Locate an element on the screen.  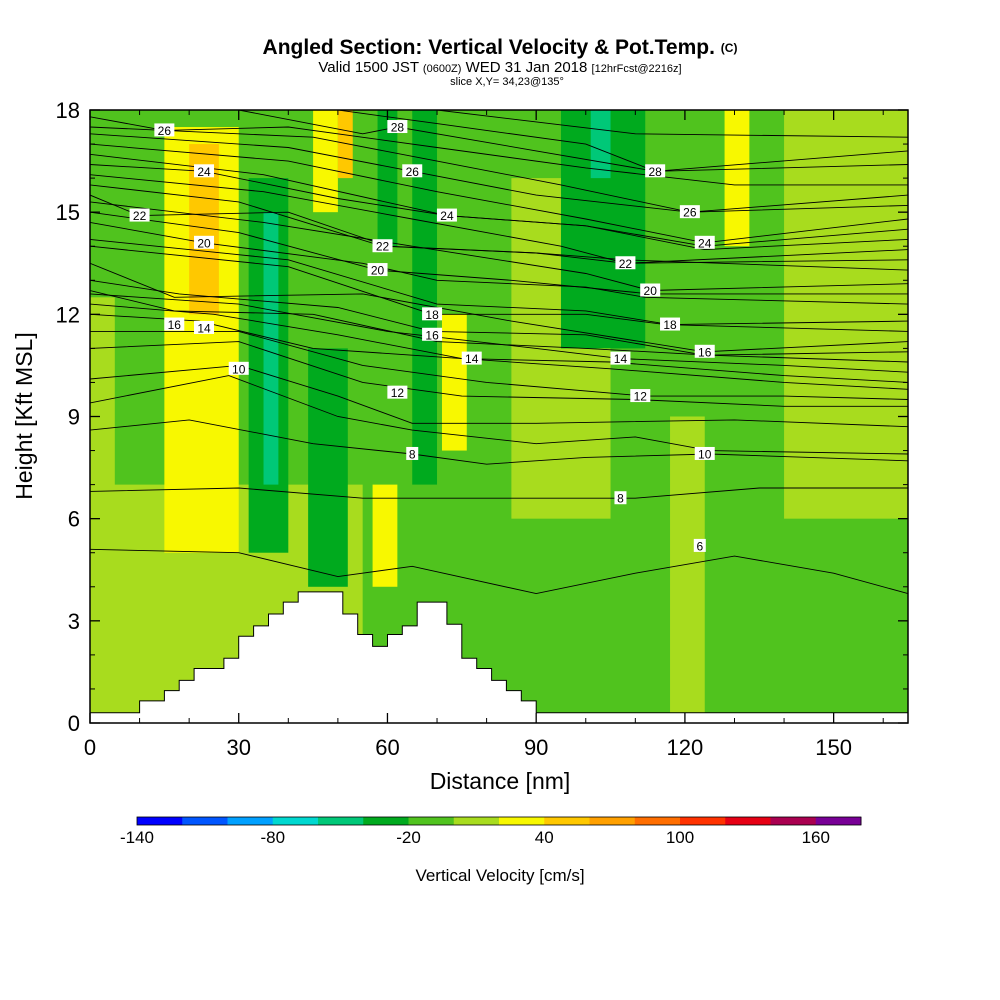
theta-label-23: 24 is located at coordinates (705, 243).